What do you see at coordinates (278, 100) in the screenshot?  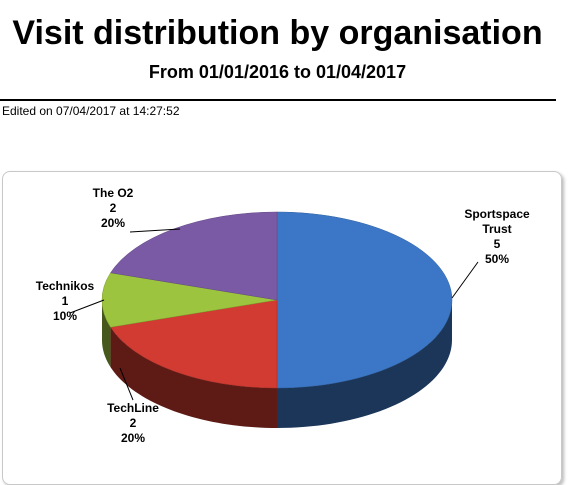 I see `divider` at bounding box center [278, 100].